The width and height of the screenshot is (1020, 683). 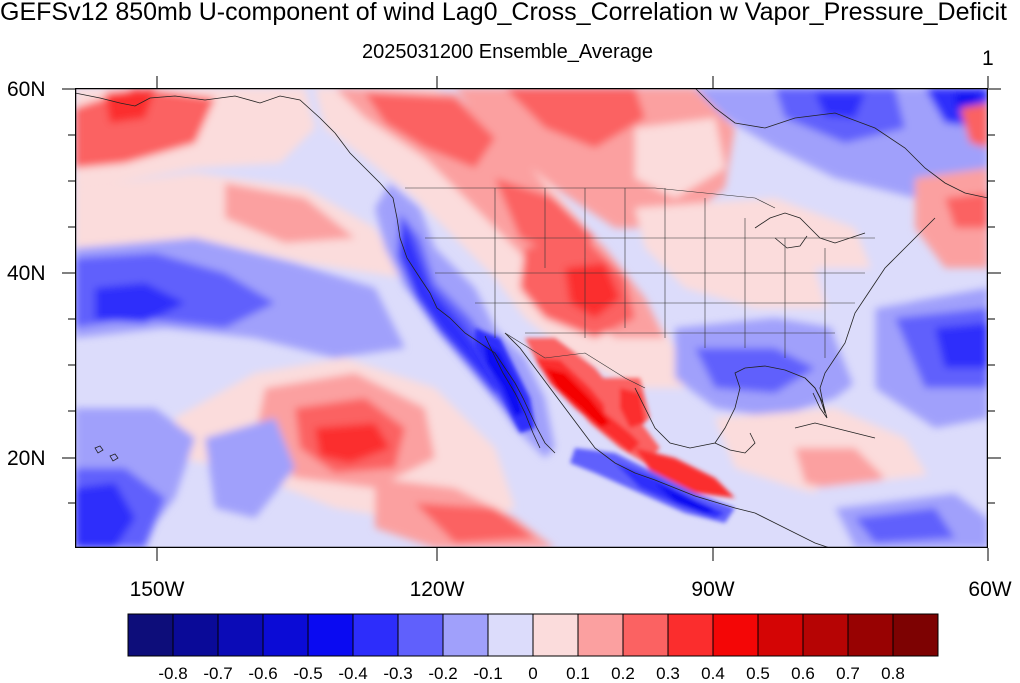 What do you see at coordinates (507, 52) in the screenshot?
I see `figure-subtitle: 2025031200 Ensemble_Average` at bounding box center [507, 52].